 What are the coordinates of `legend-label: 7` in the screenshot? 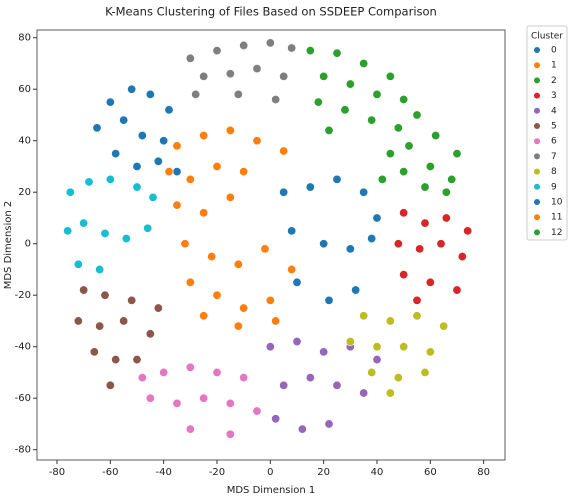 It's located at (554, 157).